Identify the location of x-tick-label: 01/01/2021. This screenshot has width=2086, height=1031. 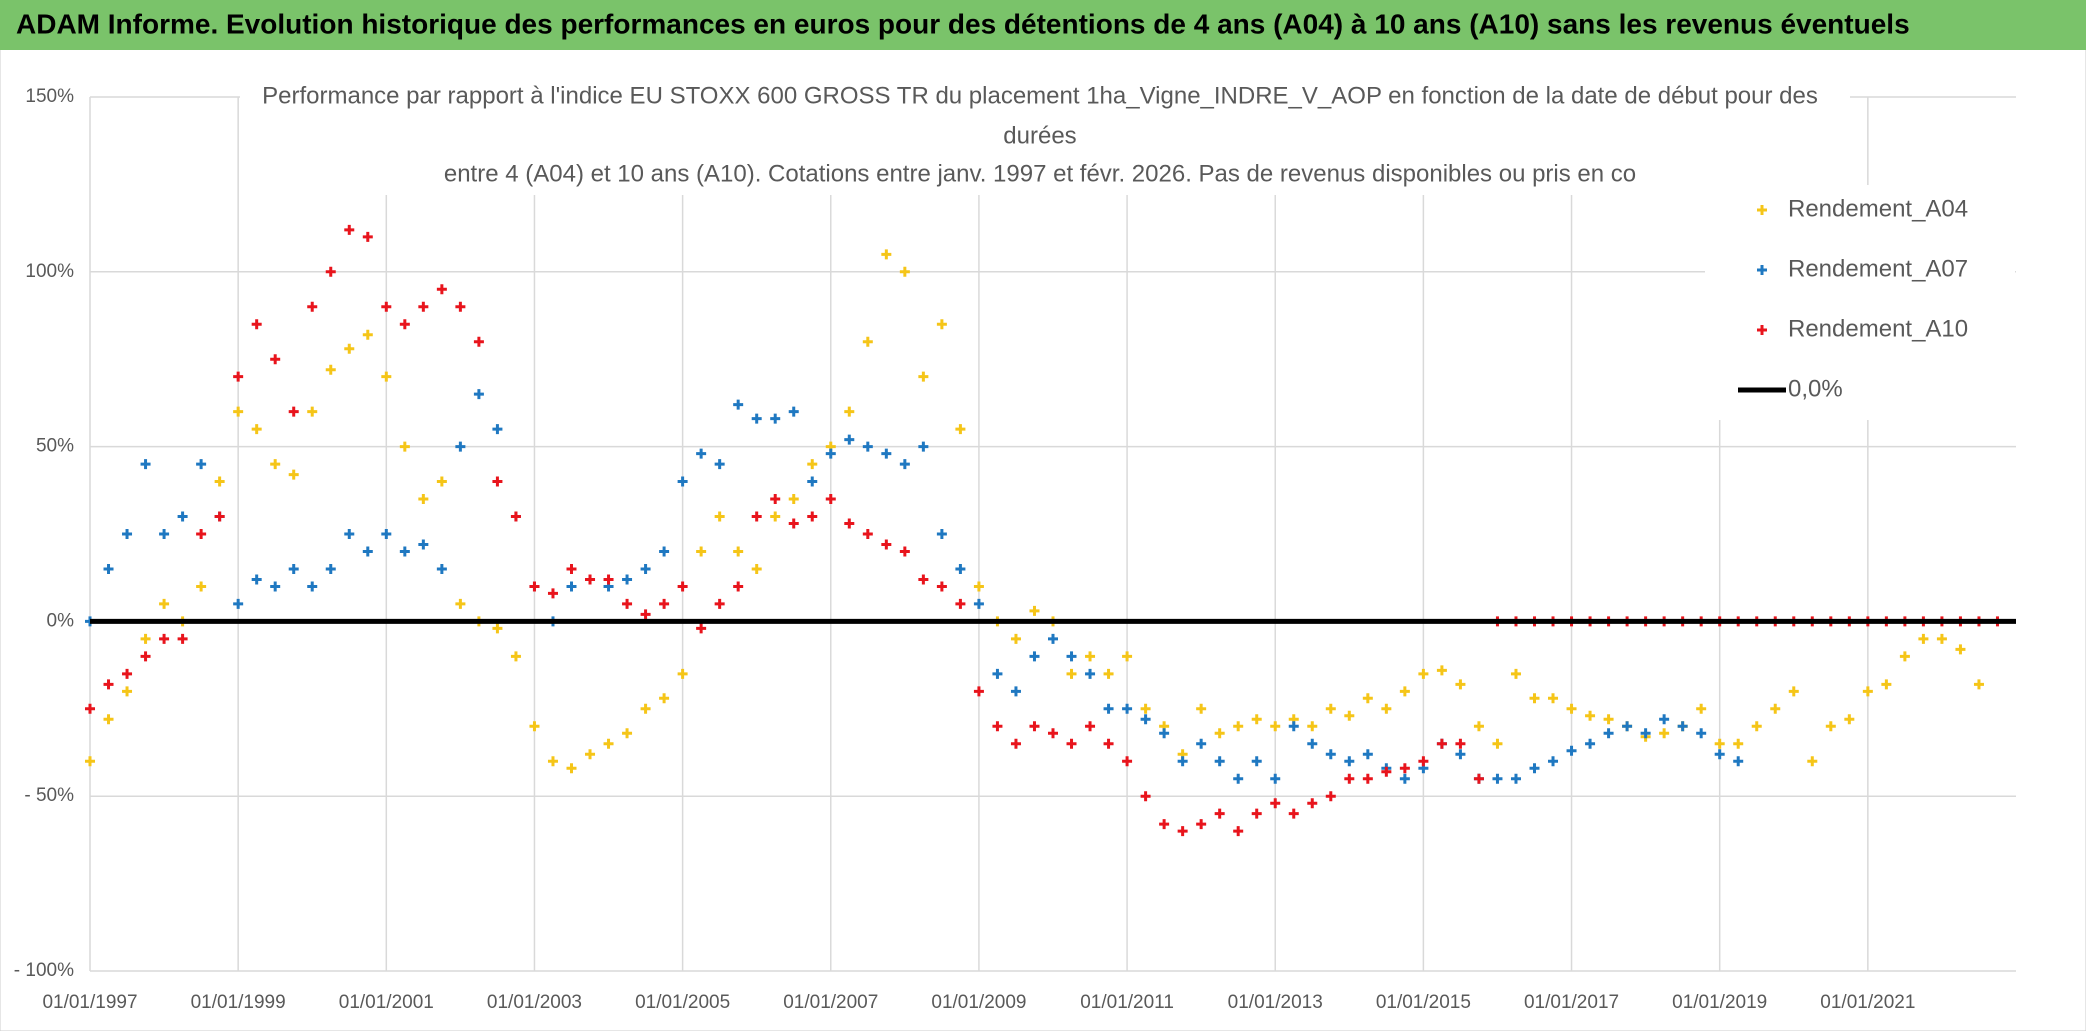
(1867, 1002).